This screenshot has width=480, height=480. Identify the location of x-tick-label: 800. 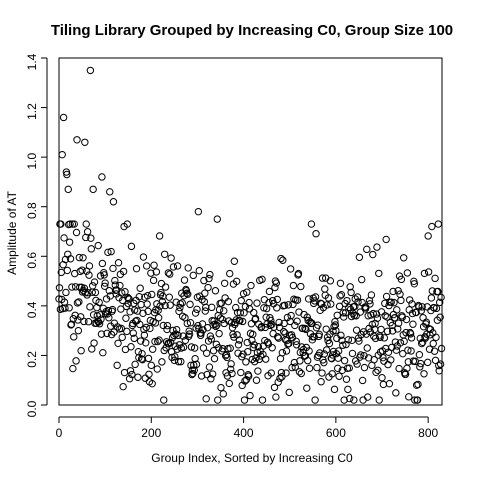
(428, 433).